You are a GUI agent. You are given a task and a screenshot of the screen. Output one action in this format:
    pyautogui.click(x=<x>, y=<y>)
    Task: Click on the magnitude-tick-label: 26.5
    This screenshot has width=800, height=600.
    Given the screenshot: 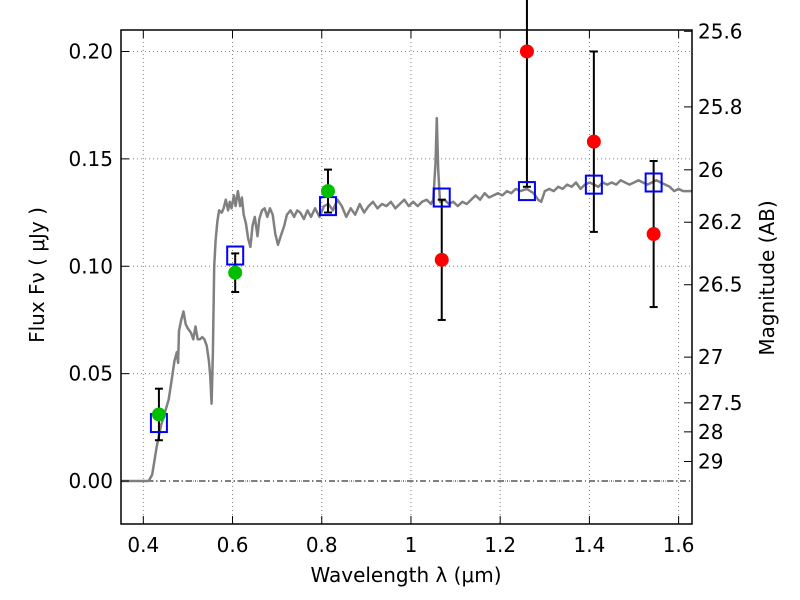 What is the action you would take?
    pyautogui.click(x=720, y=285)
    